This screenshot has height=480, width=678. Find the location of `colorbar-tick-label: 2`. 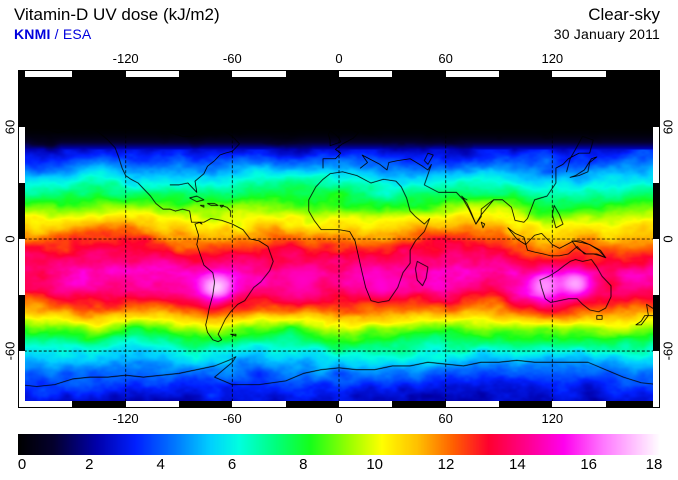

colorbar-tick-label: 2 is located at coordinates (89, 464).